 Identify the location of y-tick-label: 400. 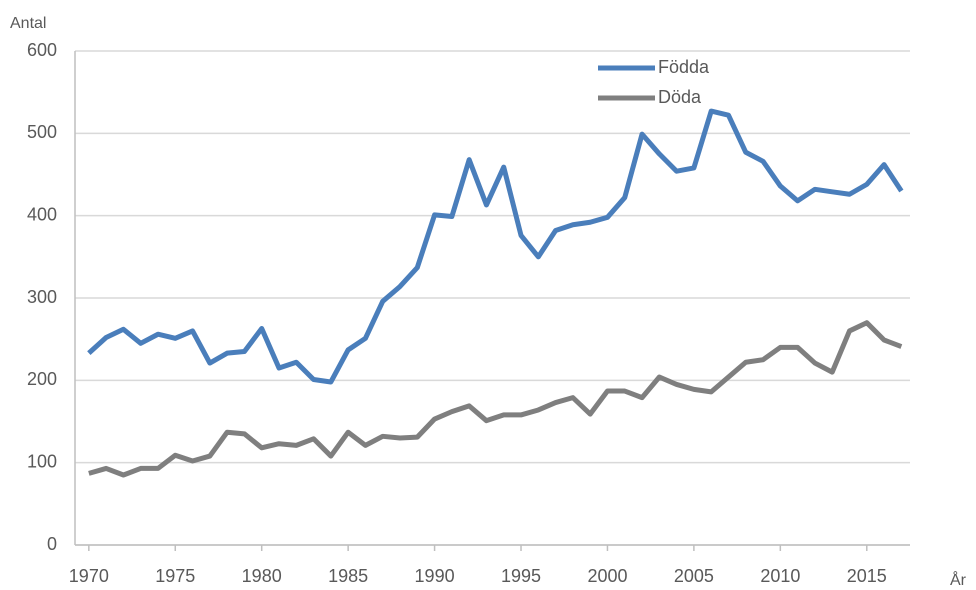
(42, 214).